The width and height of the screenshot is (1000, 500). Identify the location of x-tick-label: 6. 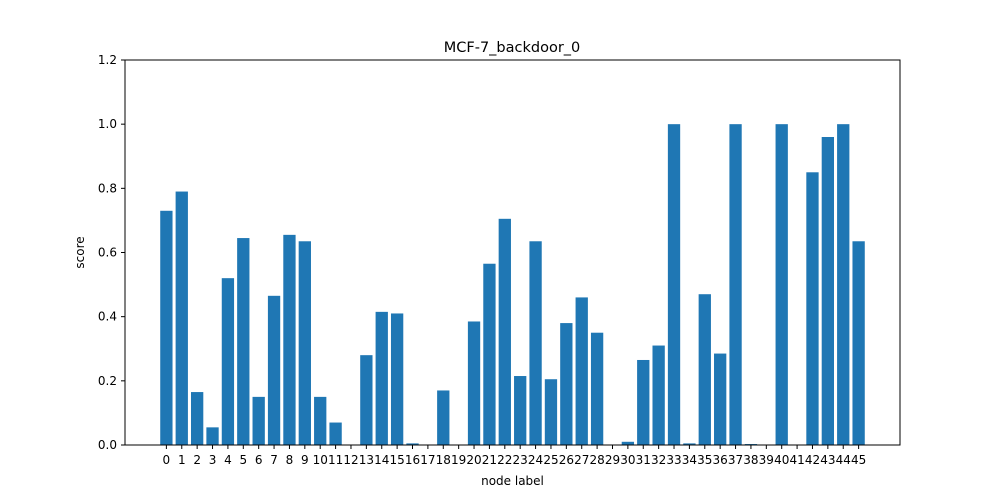
(259, 460).